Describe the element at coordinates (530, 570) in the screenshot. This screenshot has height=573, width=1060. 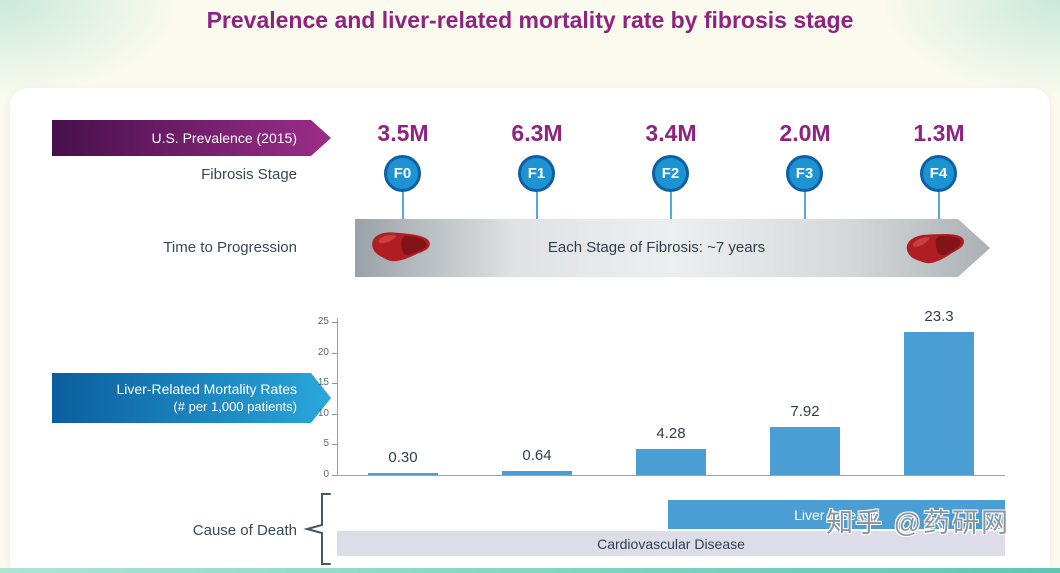
I see `bottom-accent-strip` at that location.